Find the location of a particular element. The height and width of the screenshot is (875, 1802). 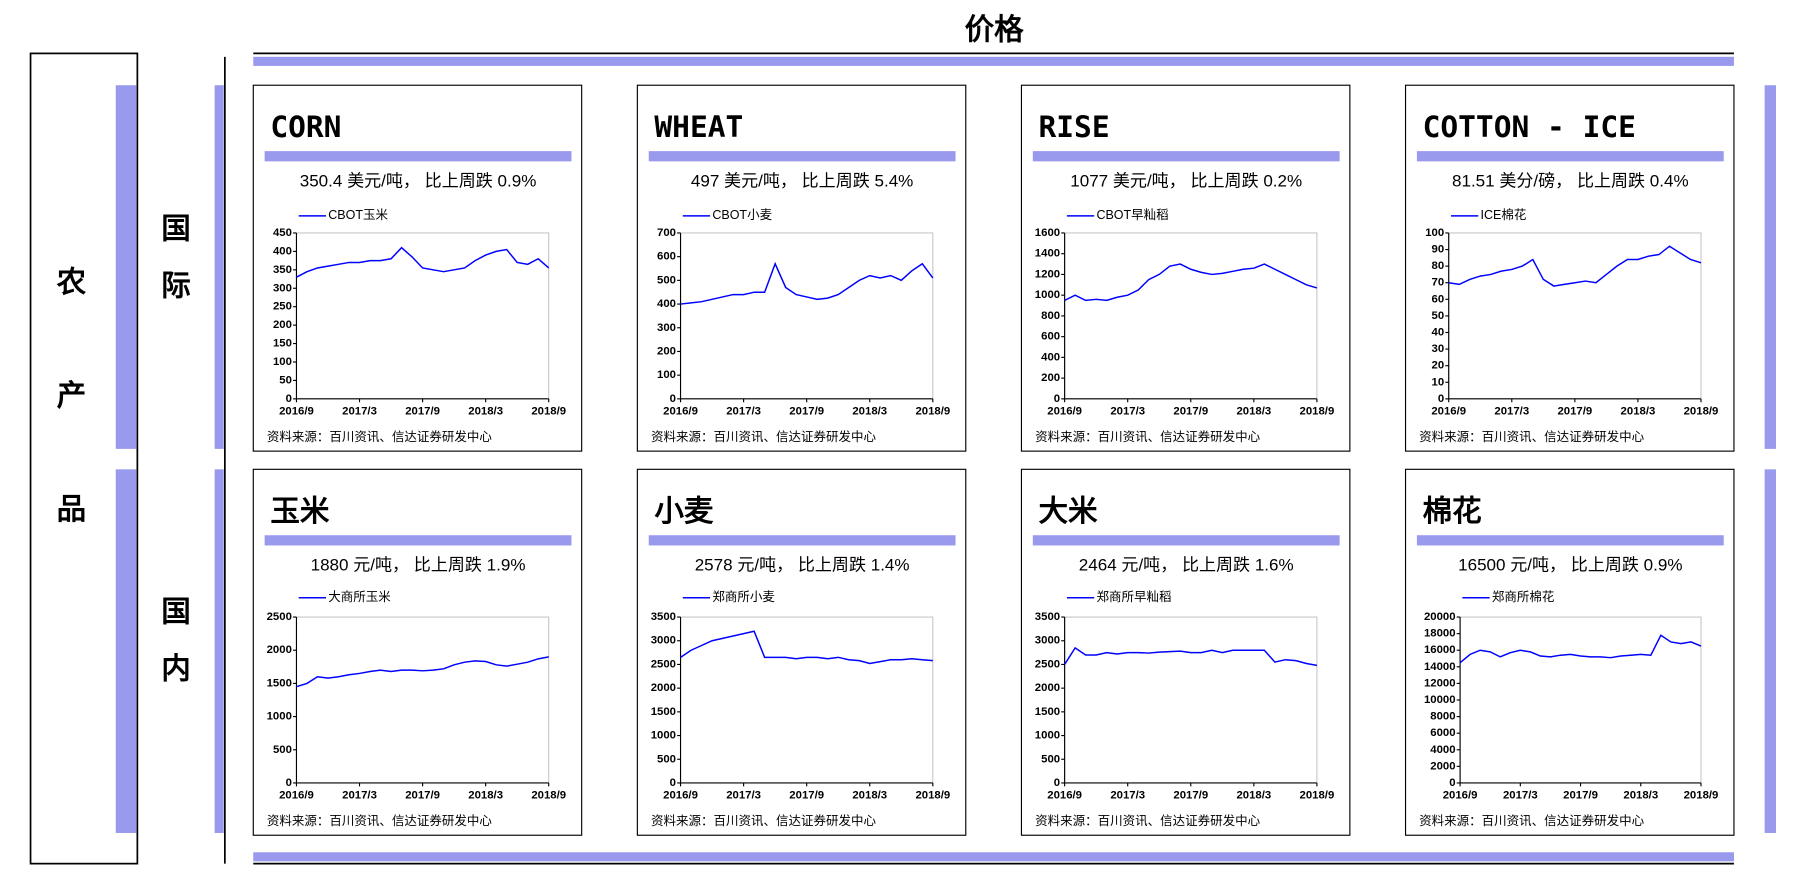

legend-label: CBOT早籼稻 is located at coordinates (1132, 214).